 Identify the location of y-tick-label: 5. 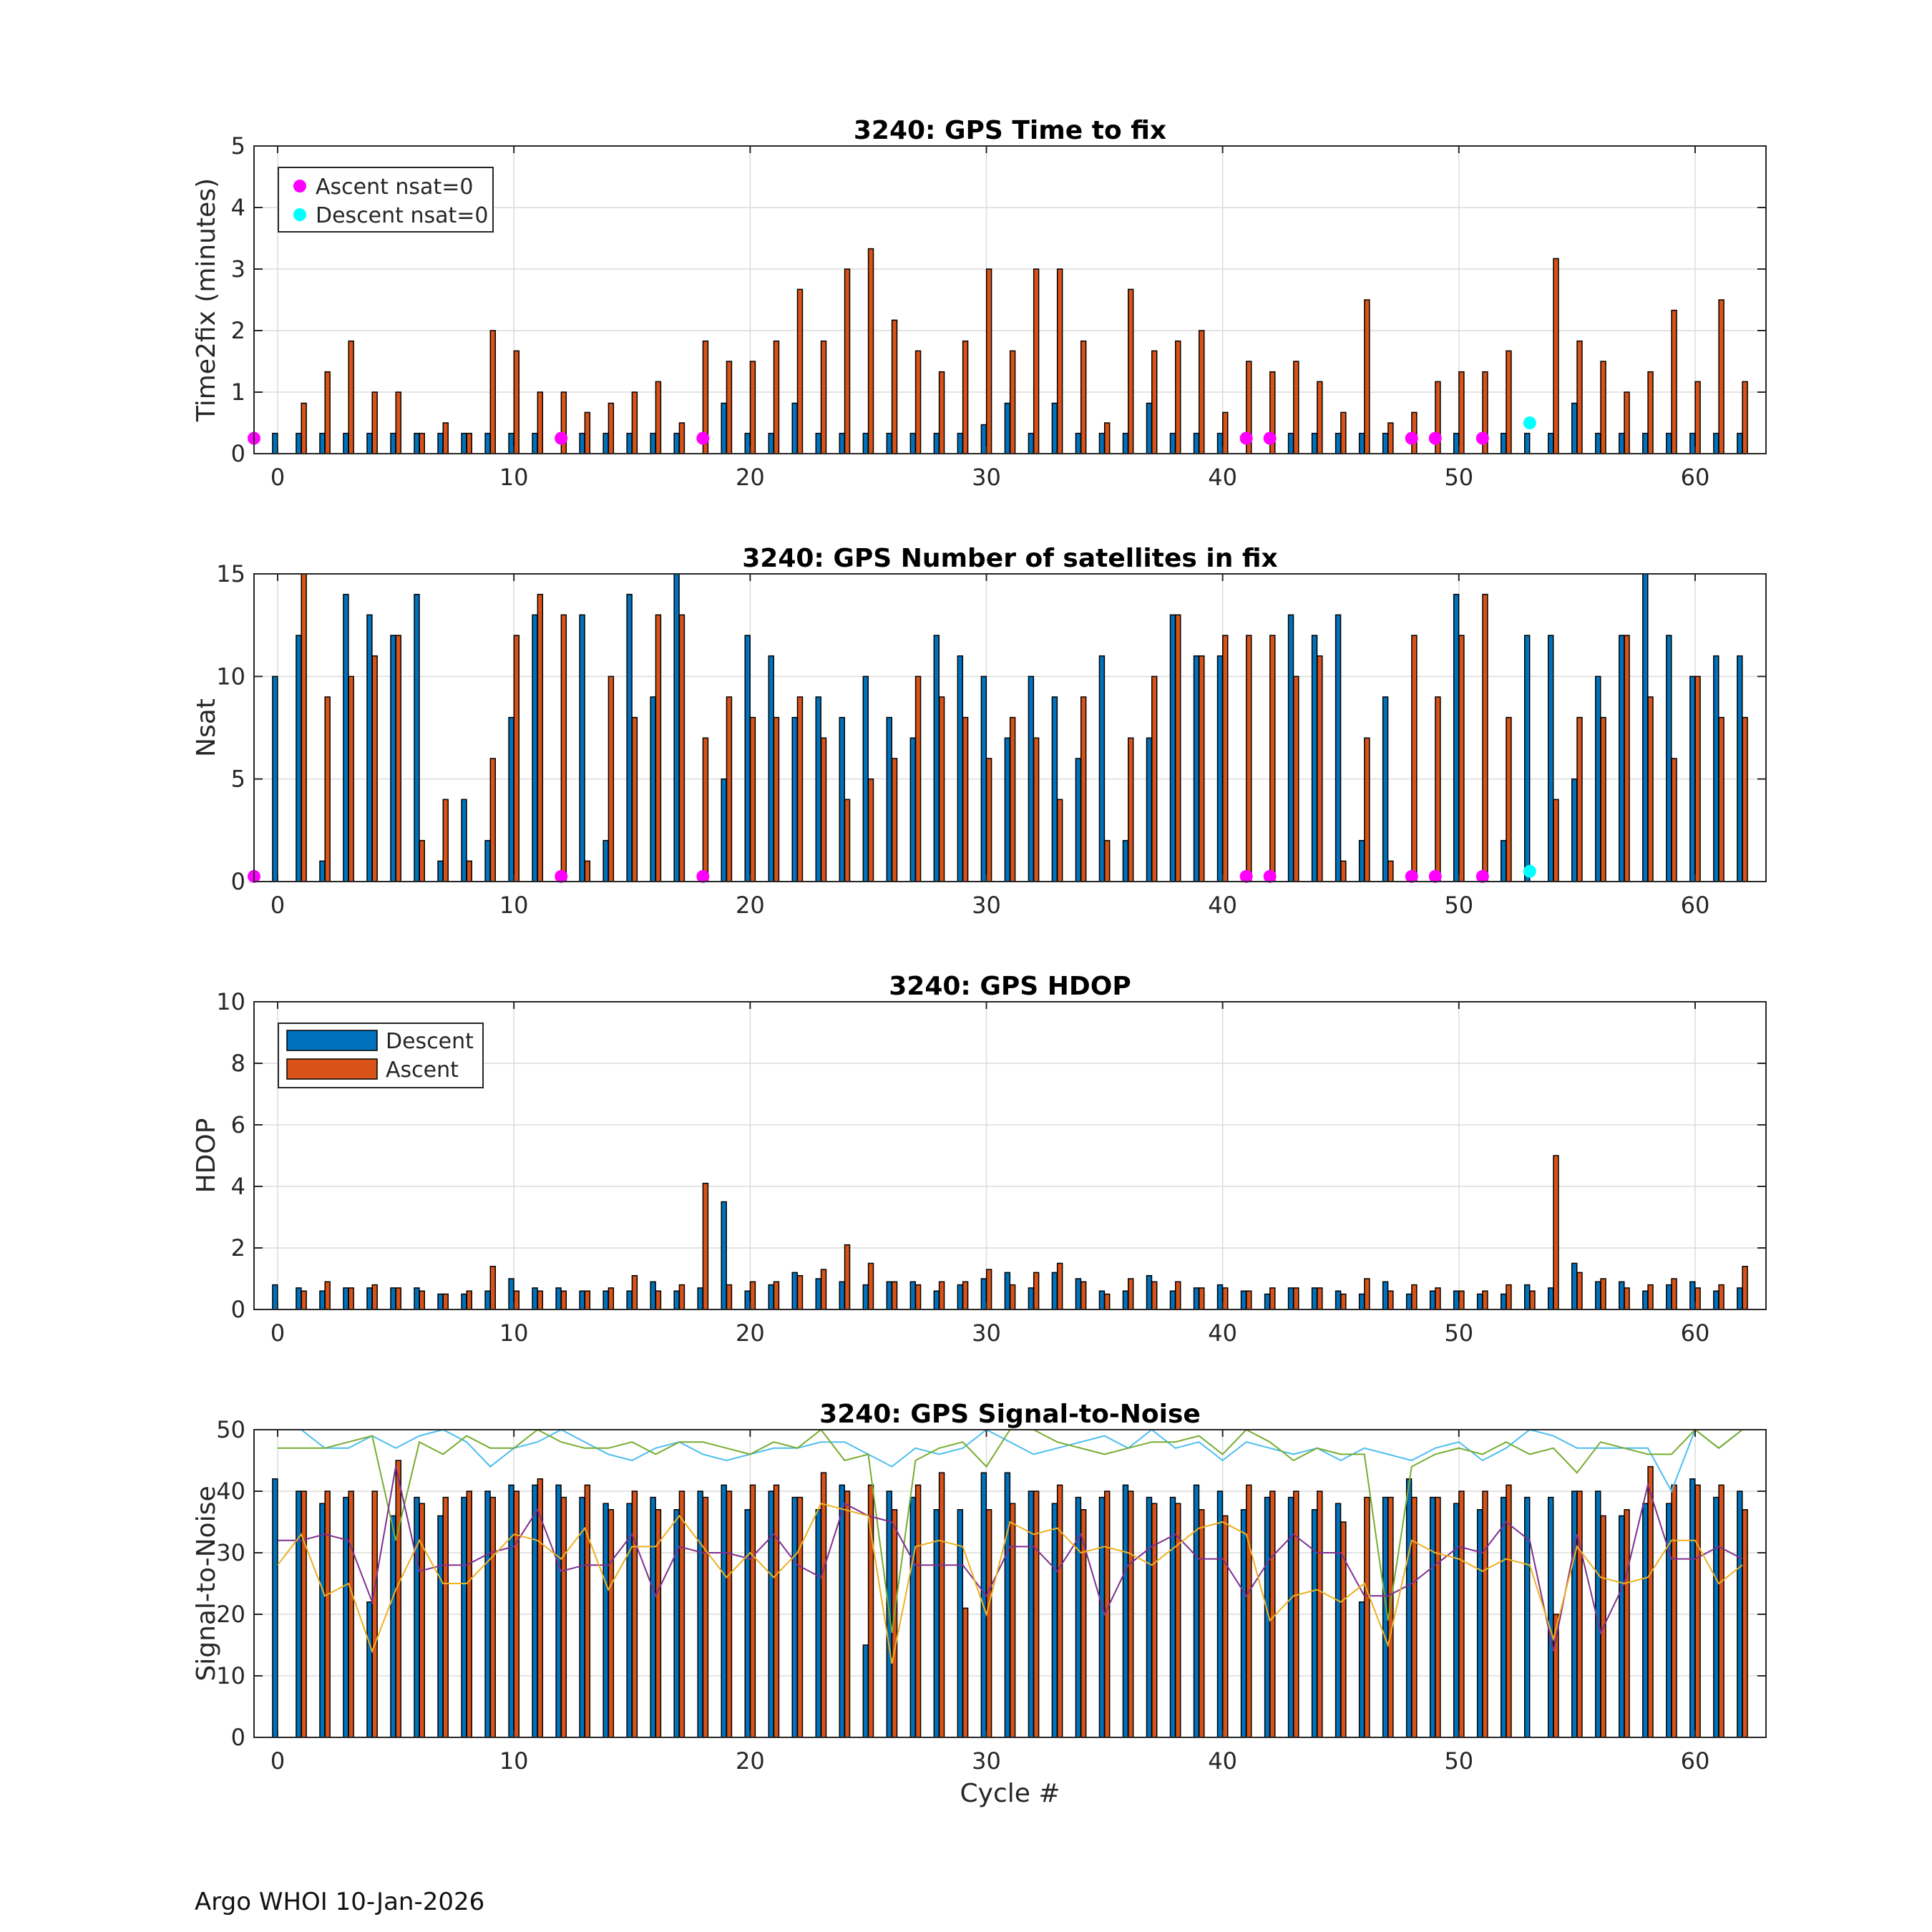
(238, 779).